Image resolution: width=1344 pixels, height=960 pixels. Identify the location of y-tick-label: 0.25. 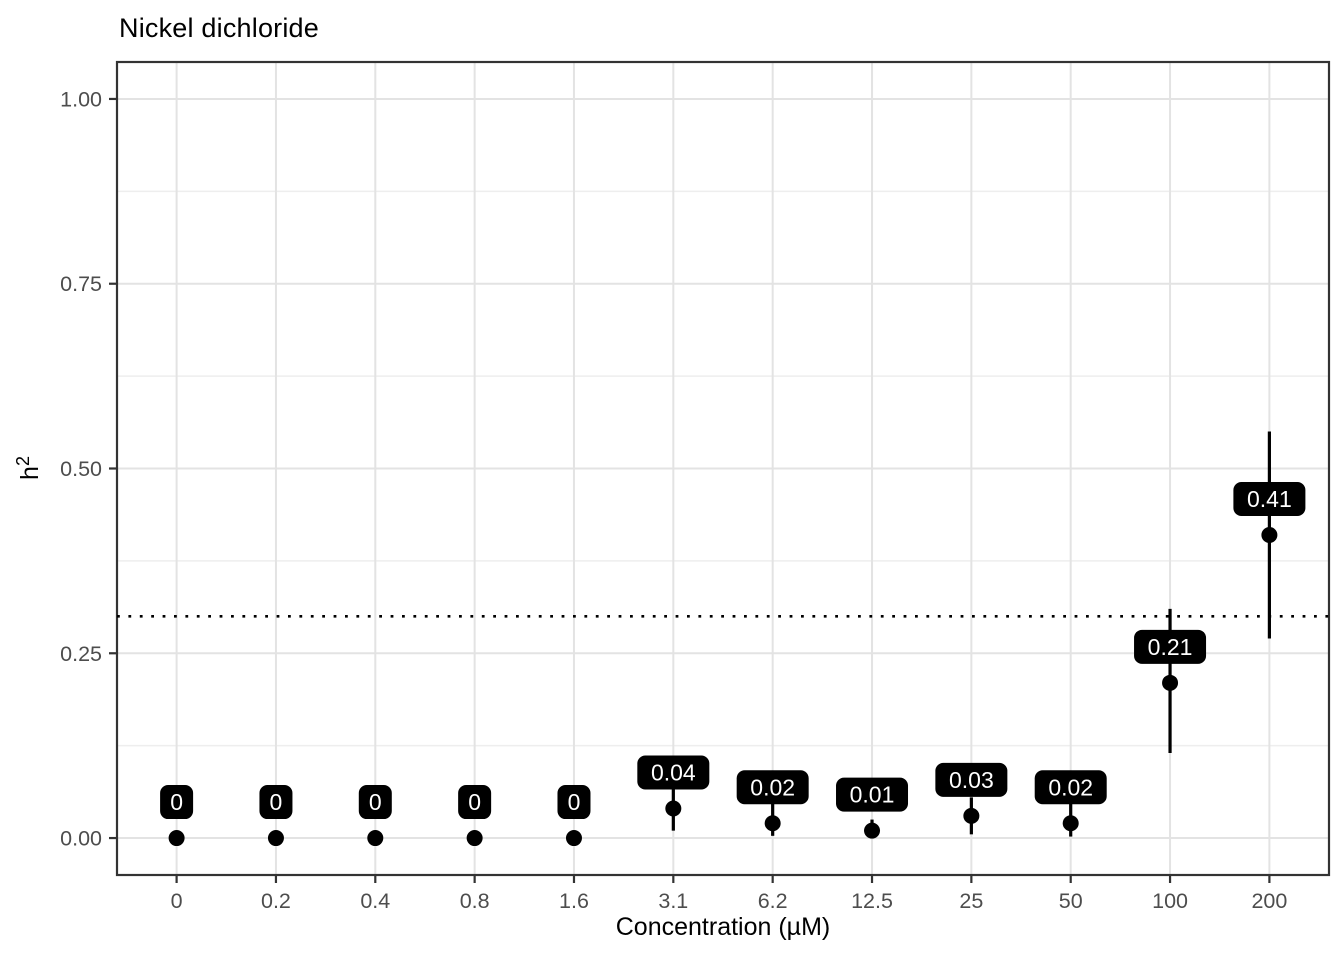
(81, 654).